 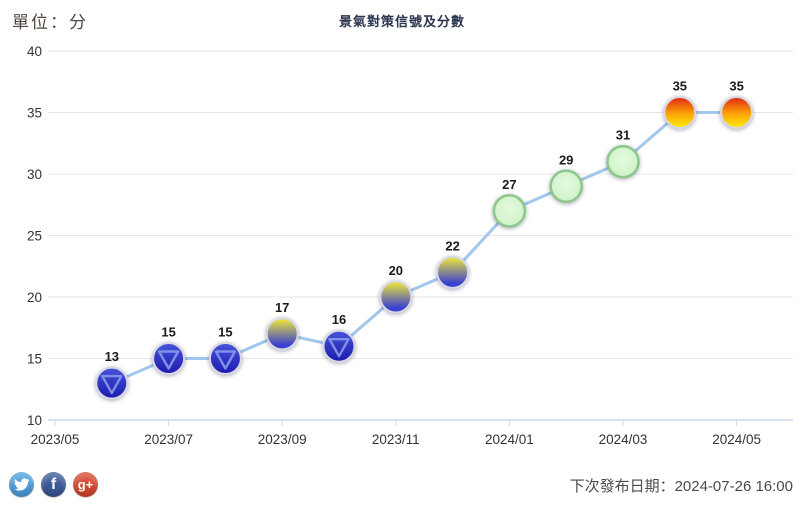 I want to click on data-point-label: 13, so click(x=112, y=356).